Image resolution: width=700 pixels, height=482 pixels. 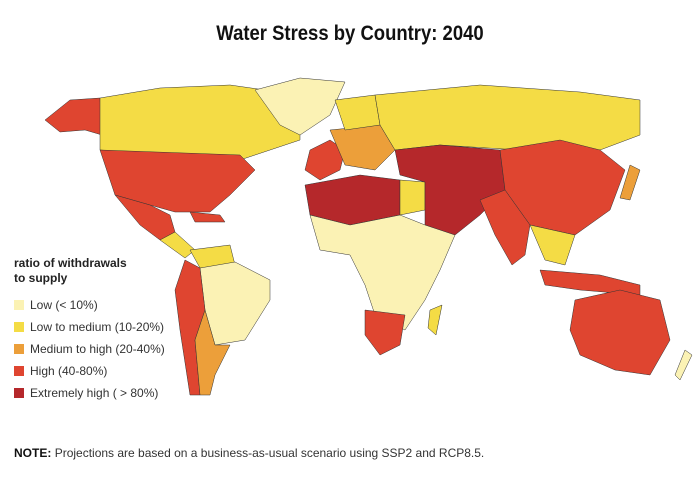 What do you see at coordinates (73, 116) in the screenshot?
I see `region-alaska` at bounding box center [73, 116].